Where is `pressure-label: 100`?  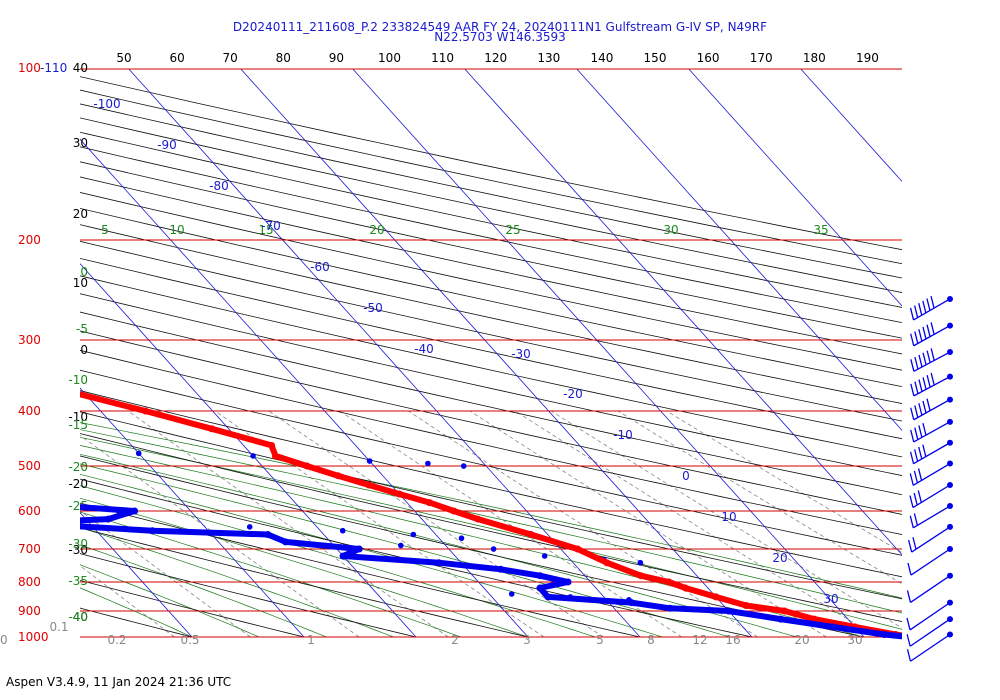
pressure-label: 100 is located at coordinates (29, 68).